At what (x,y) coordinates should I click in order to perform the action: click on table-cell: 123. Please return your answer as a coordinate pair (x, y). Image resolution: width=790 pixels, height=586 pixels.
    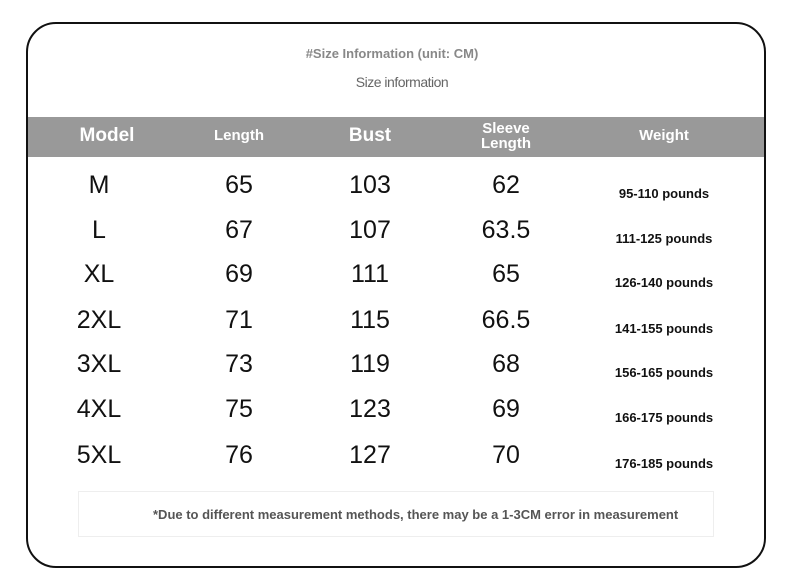
    Looking at the image, I should click on (370, 409).